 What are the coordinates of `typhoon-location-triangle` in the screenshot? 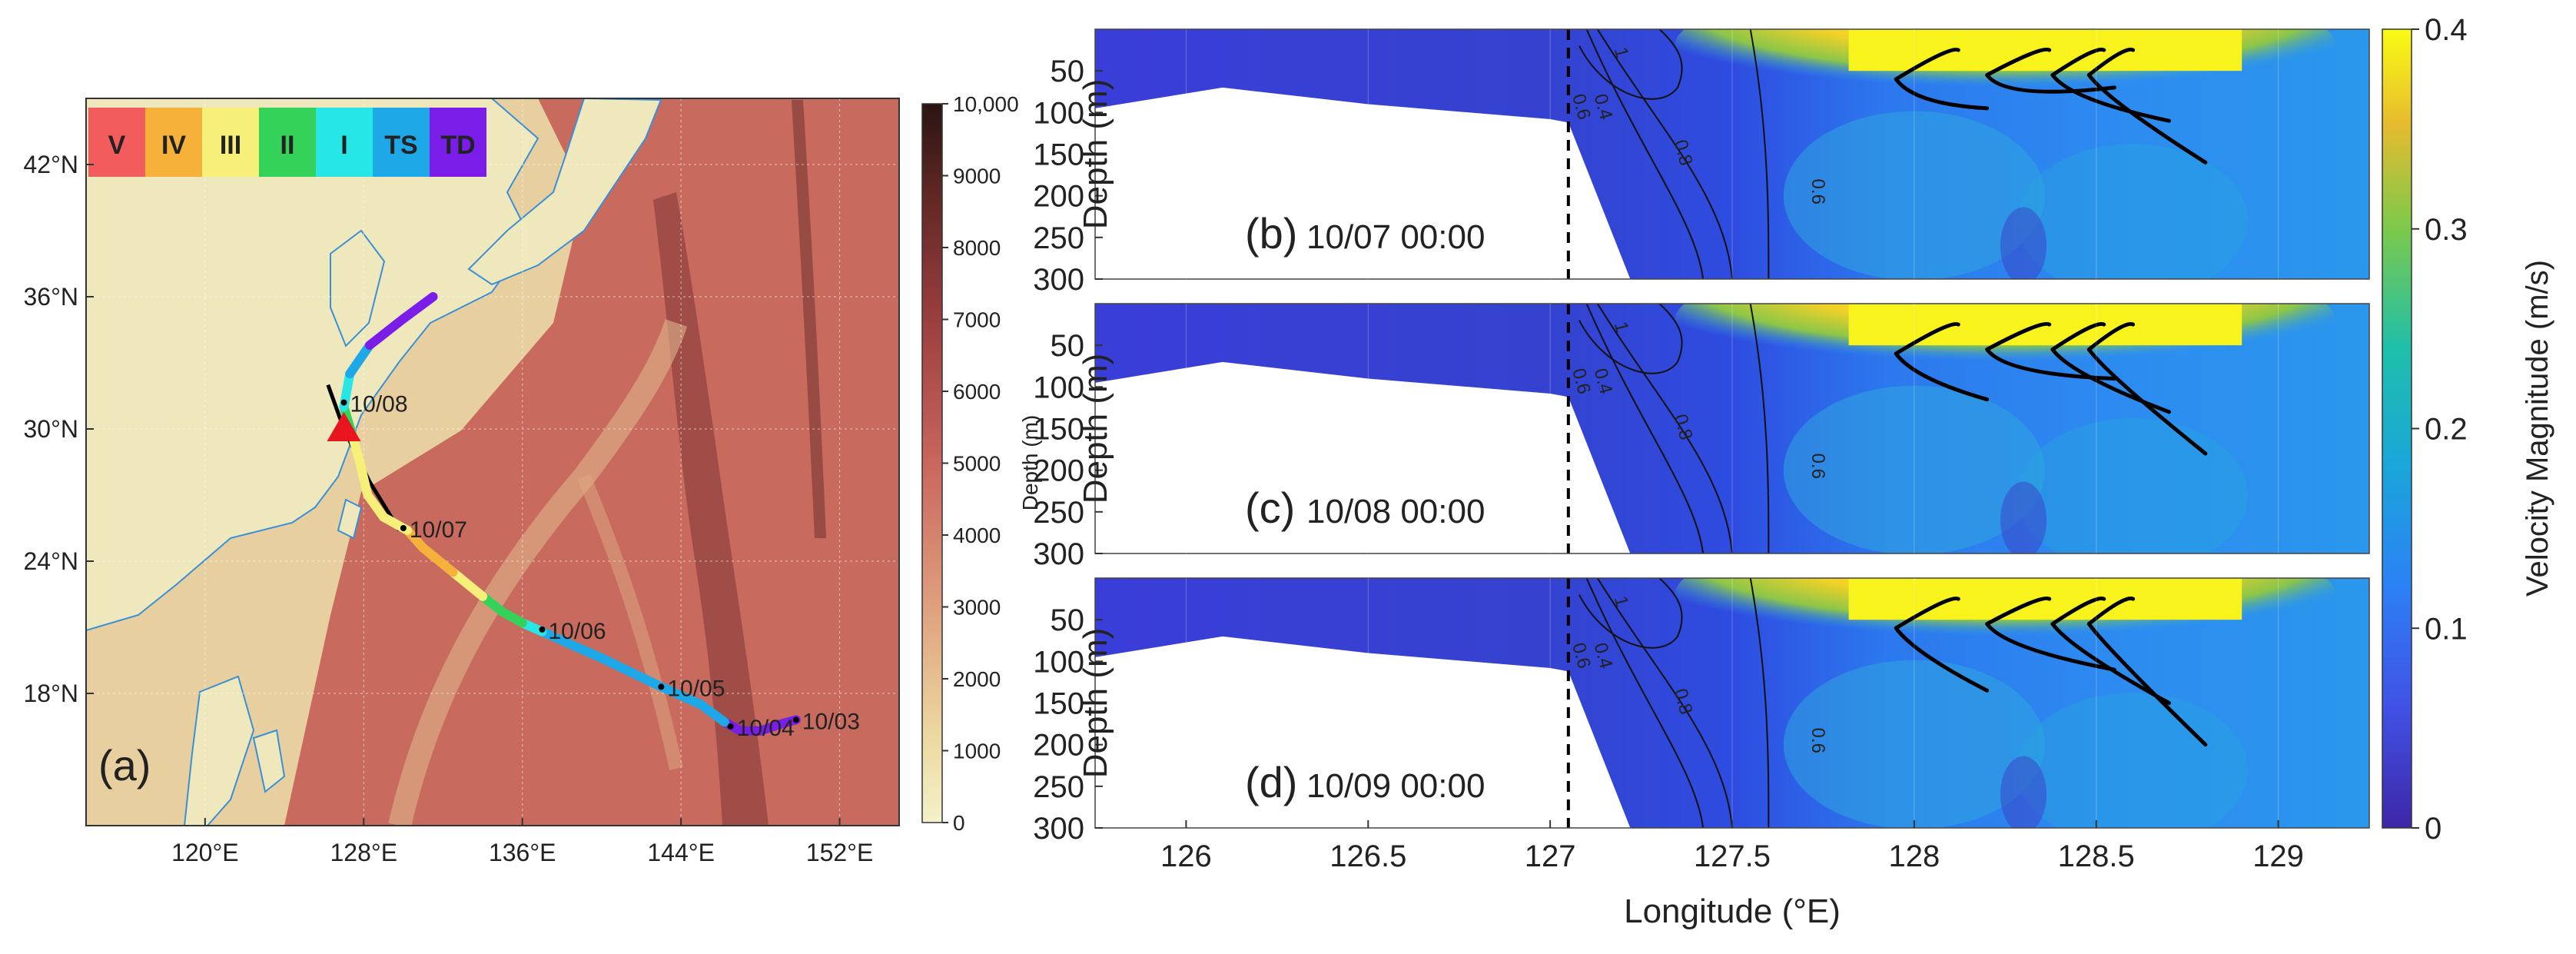 It's located at (344, 426).